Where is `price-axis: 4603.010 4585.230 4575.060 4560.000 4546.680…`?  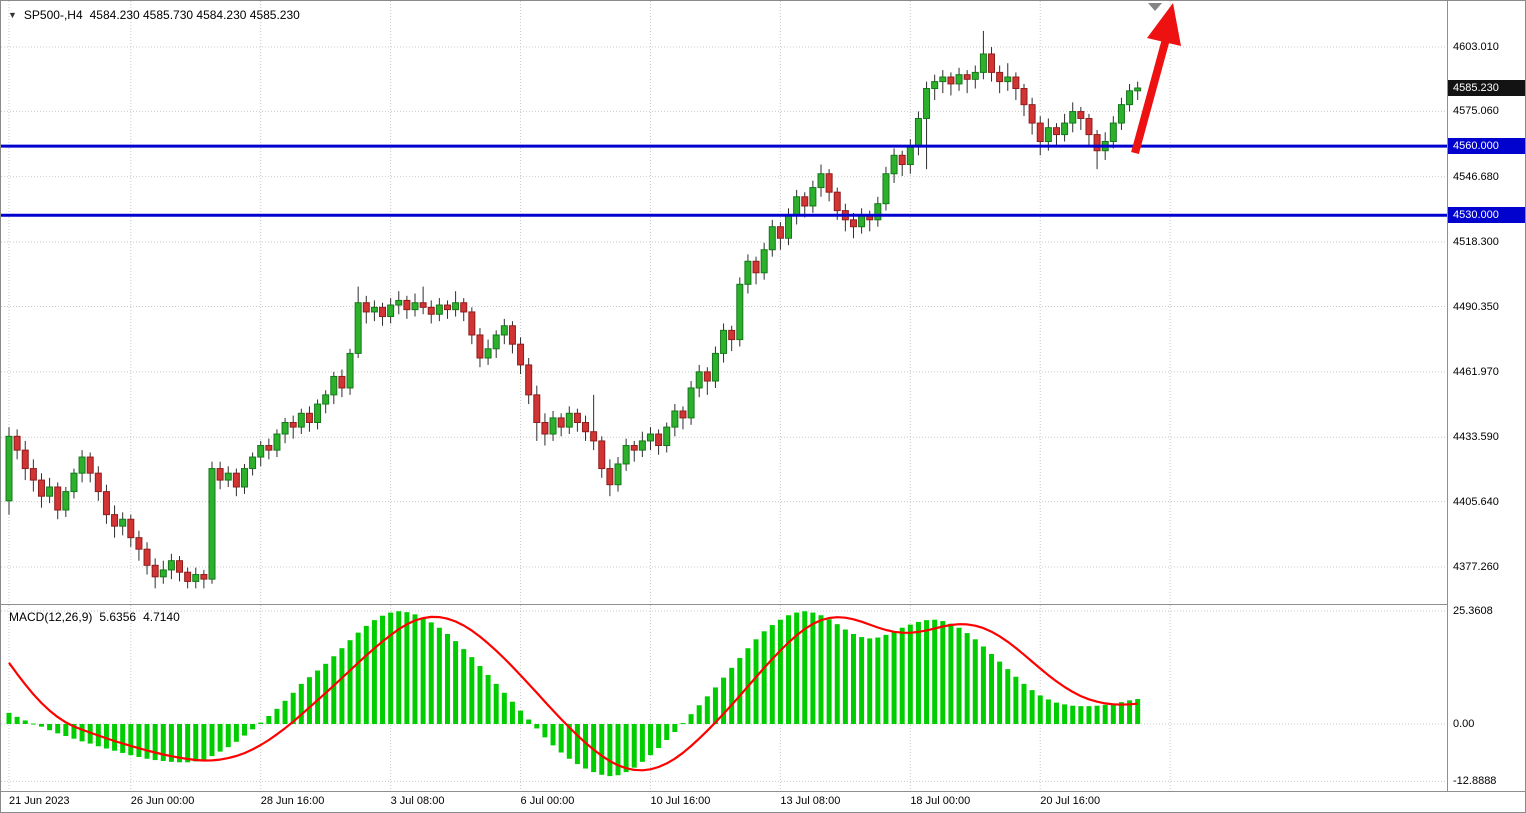
price-axis: 4603.010 4585.230 4575.060 4560.000 4546.680… is located at coordinates (1486, 396).